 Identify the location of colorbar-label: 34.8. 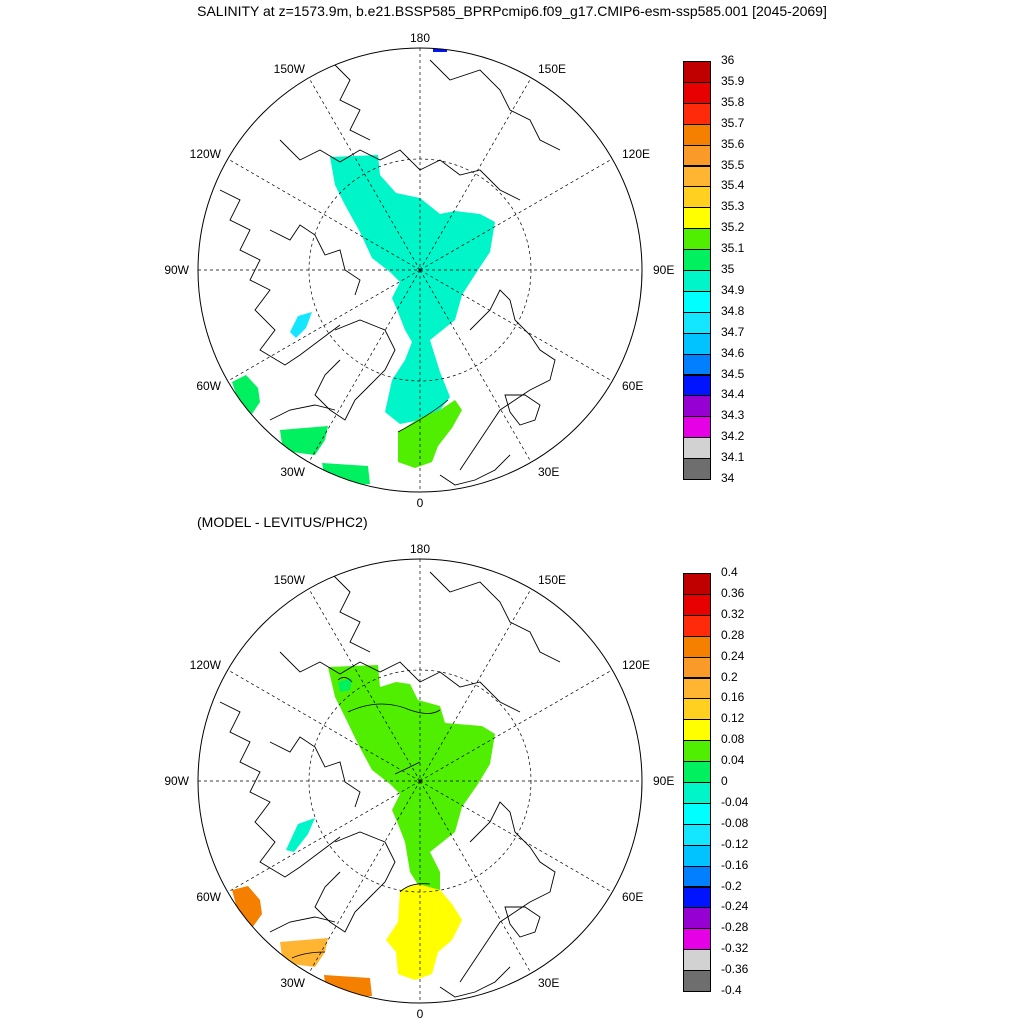
(733, 310).